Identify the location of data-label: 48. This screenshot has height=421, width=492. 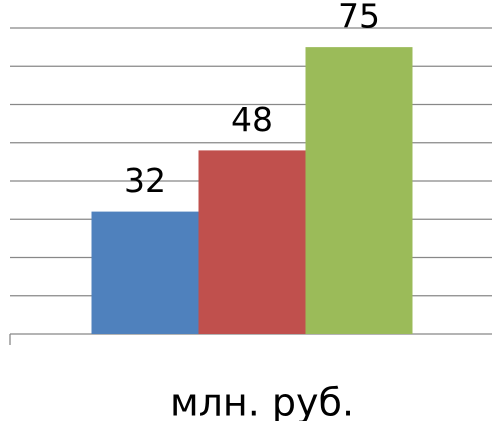
(252, 119).